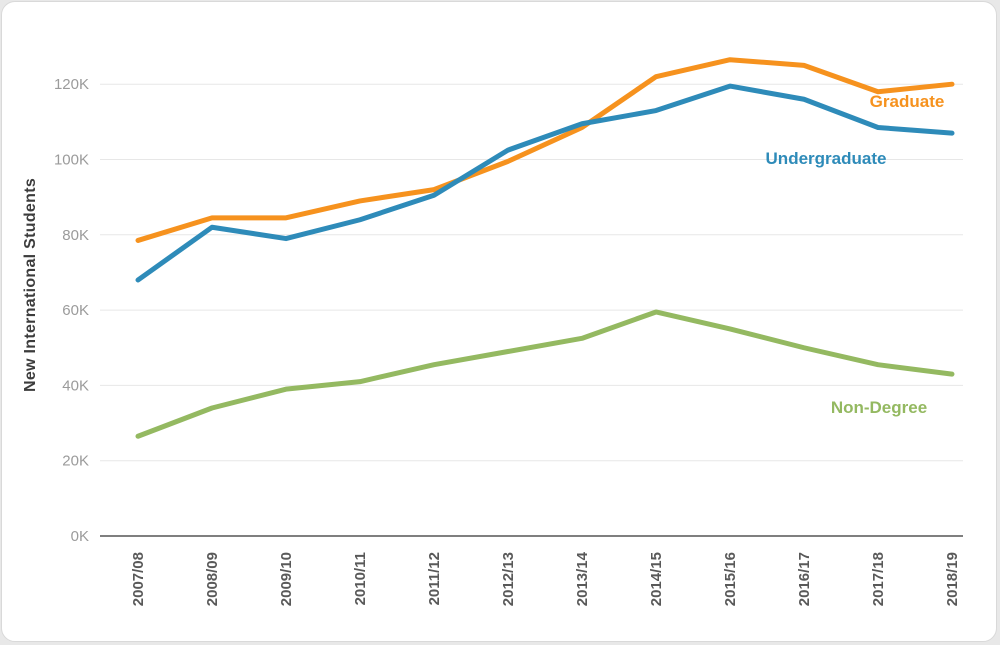 This screenshot has width=1000, height=645. Describe the element at coordinates (879, 407) in the screenshot. I see `series-label-non-degree: Non-Degree` at that location.